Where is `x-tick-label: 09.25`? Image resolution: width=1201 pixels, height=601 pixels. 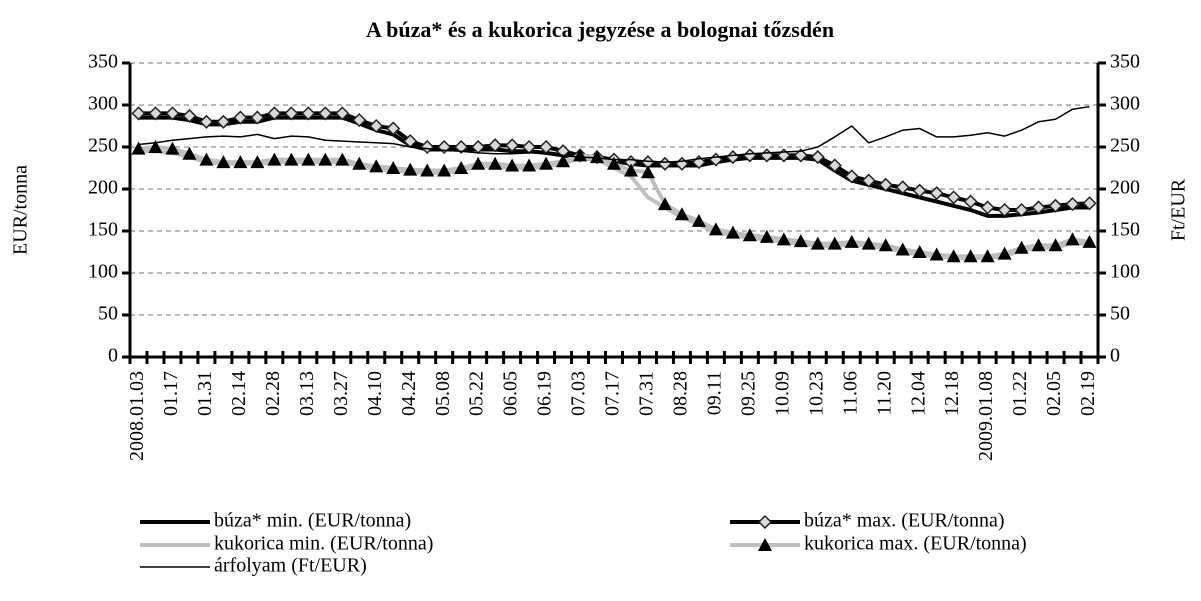
x-tick-label: 09.25 is located at coordinates (748, 393).